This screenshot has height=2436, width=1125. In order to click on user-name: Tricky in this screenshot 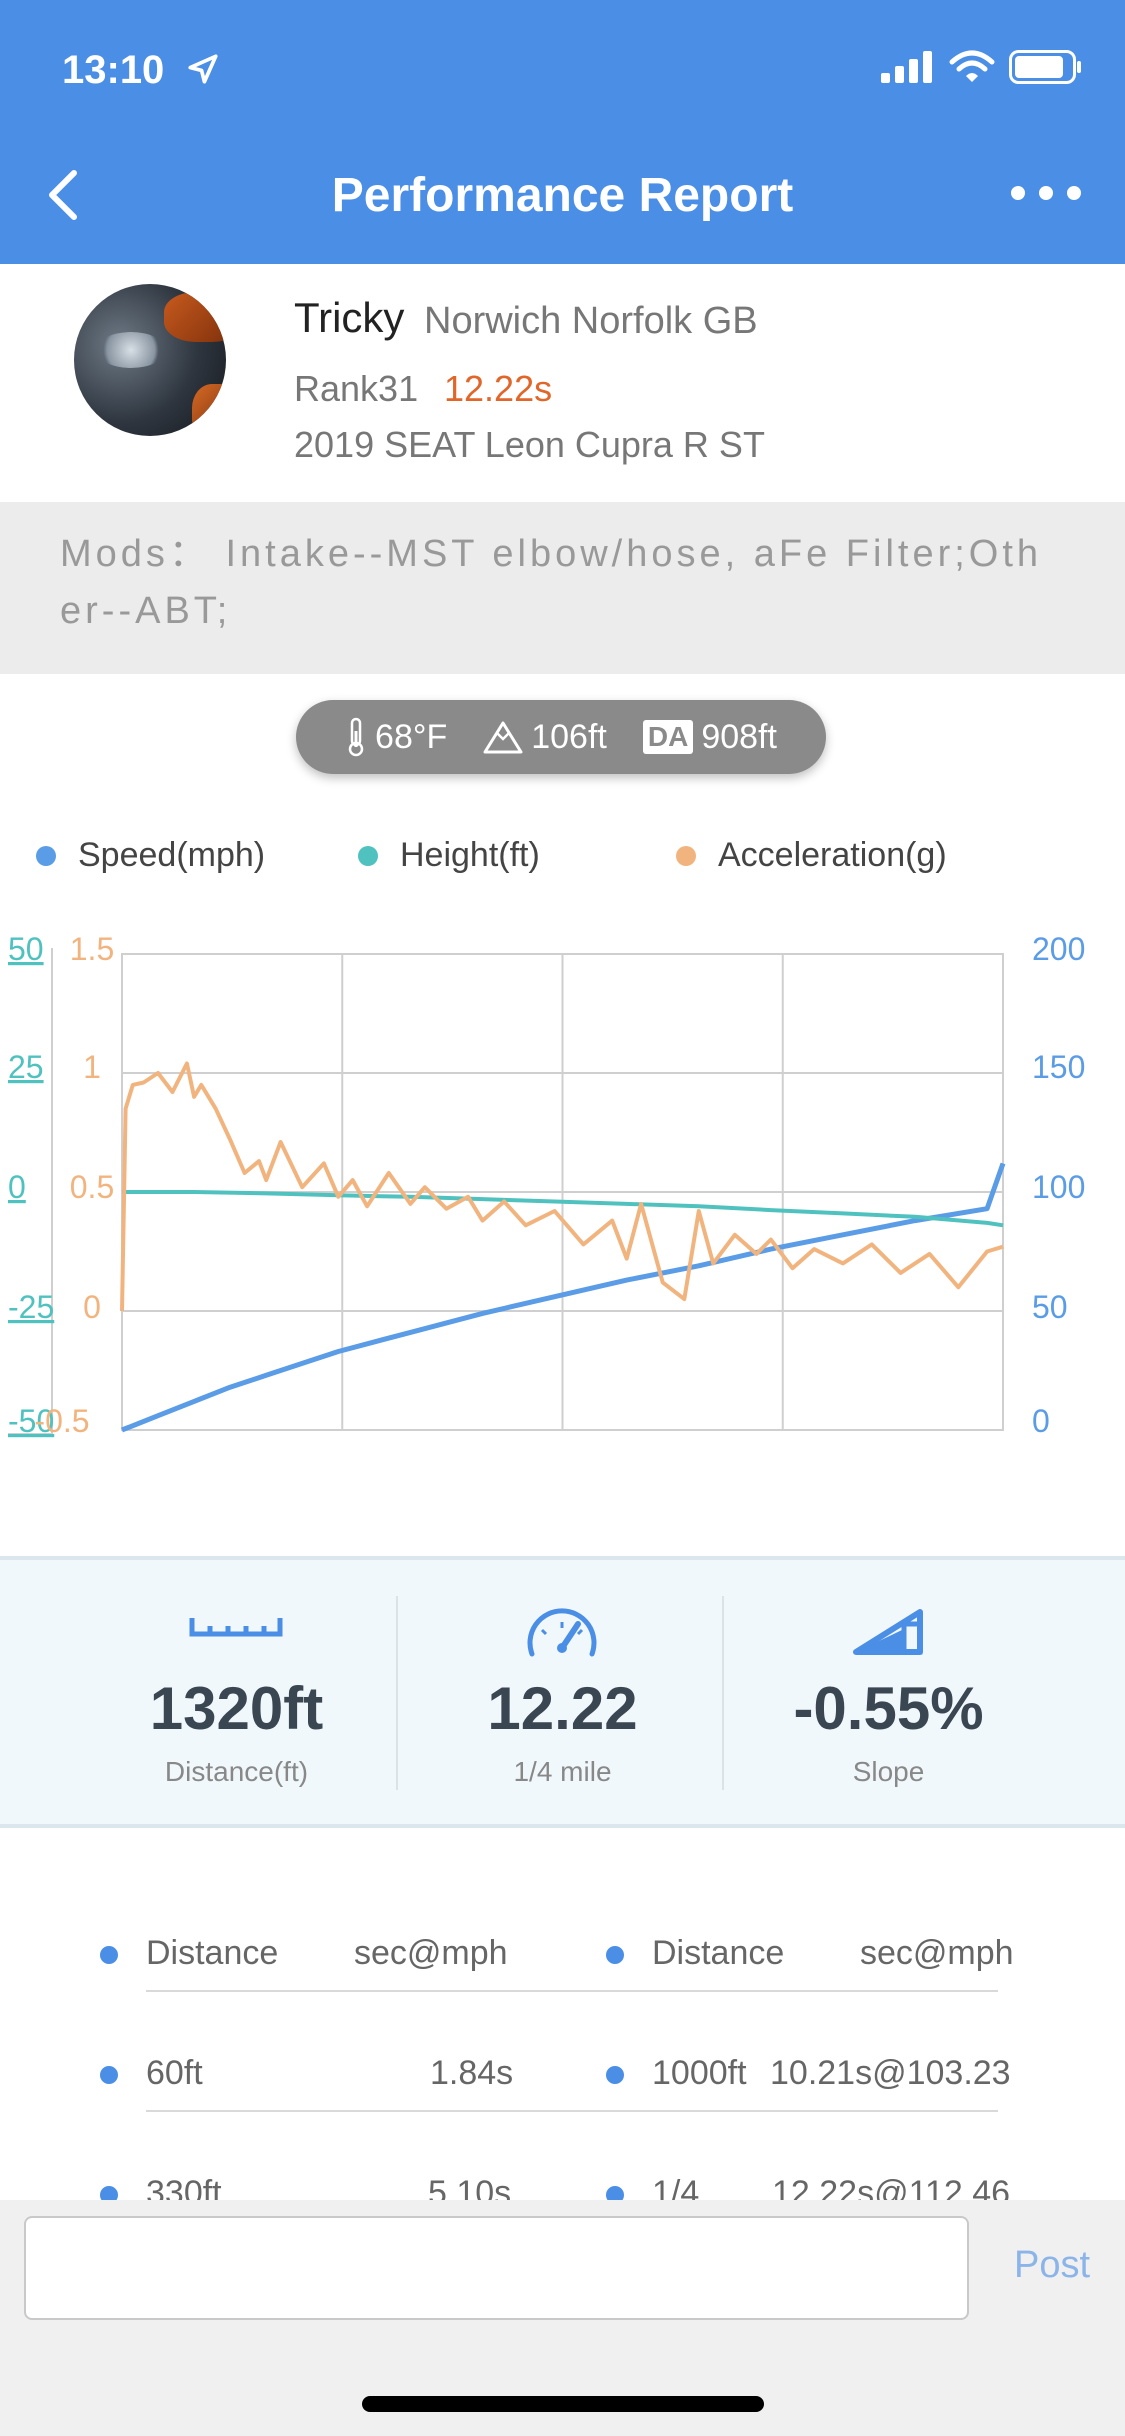, I will do `click(349, 317)`.